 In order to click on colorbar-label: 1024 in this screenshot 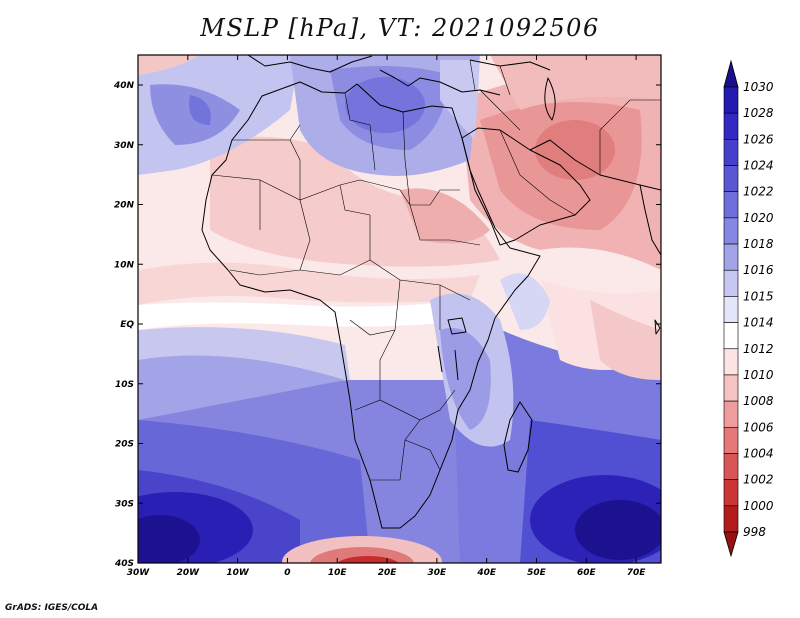, I will do `click(758, 166)`.